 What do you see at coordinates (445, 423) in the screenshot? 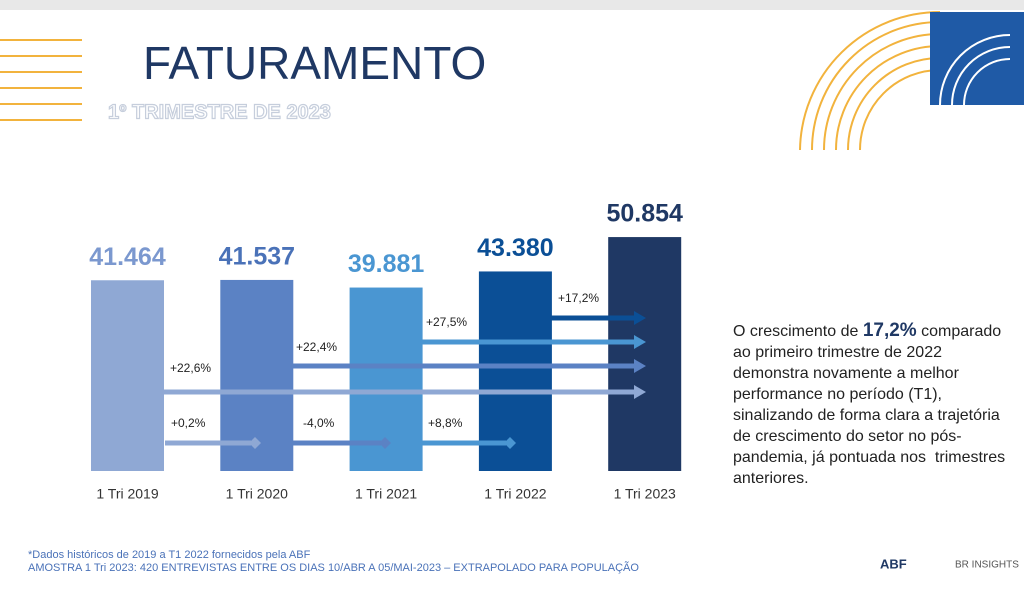
I see `growth-label: +8,8%` at bounding box center [445, 423].